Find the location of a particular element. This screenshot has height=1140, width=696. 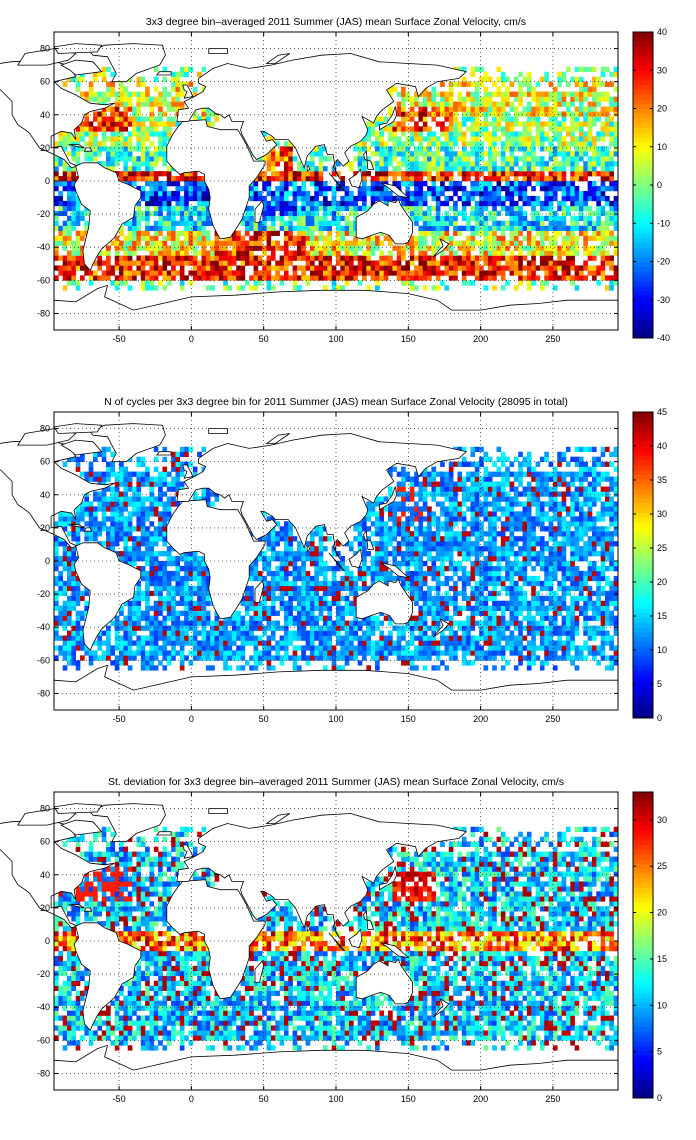

colorbar-segment is located at coordinates (643, 101).